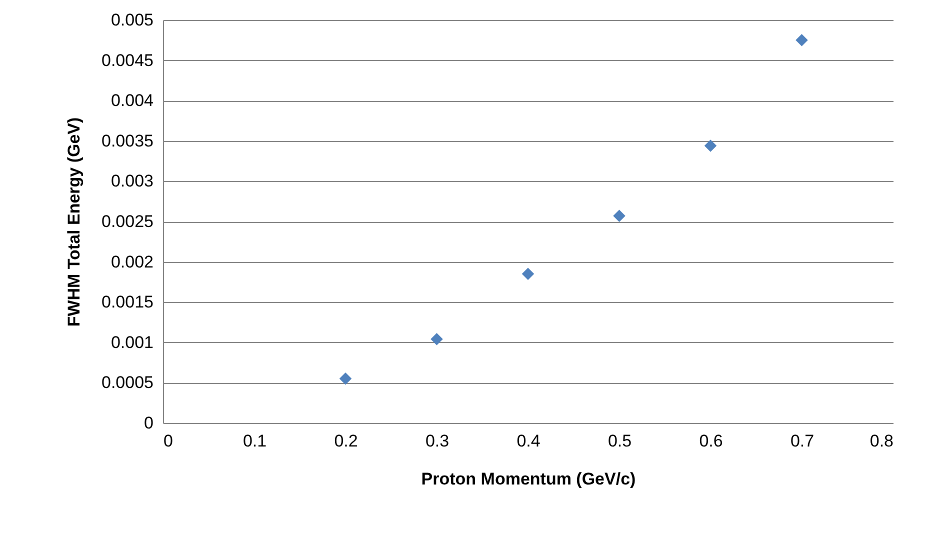 This screenshot has width=929, height=533. I want to click on y-tick-label: 0.0015, so click(128, 302).